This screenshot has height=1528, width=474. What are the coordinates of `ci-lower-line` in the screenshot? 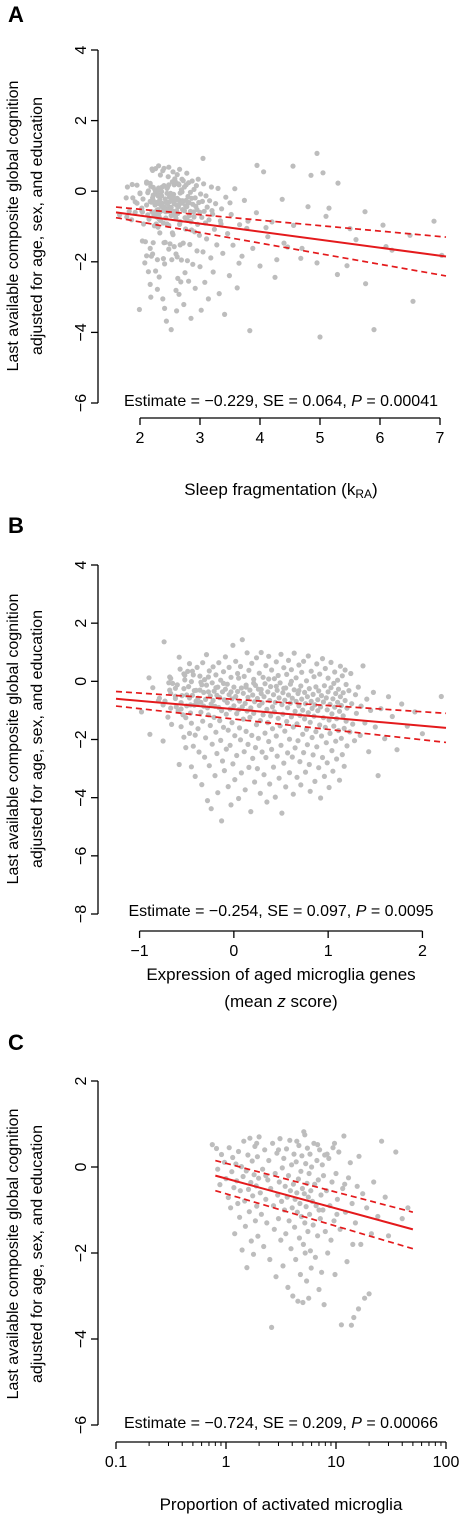 It's located at (281, 246).